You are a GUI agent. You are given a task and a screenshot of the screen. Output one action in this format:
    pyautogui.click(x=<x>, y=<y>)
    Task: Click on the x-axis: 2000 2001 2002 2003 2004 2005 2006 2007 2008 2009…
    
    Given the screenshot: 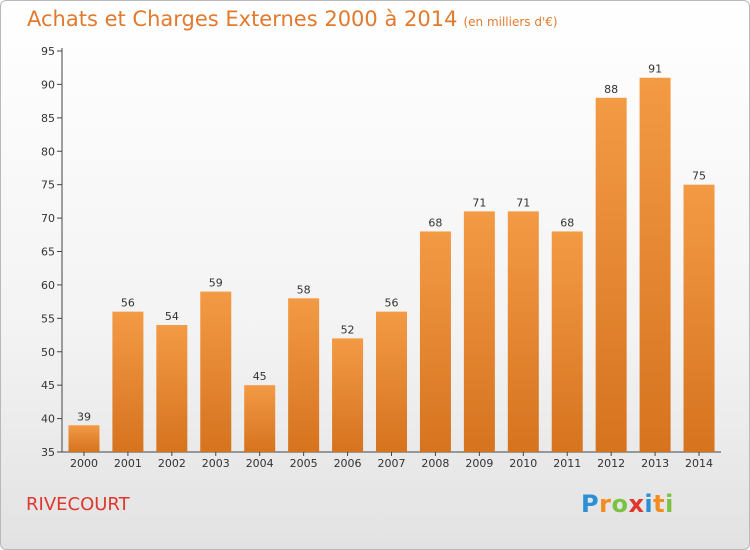 What is the action you would take?
    pyautogui.click(x=391, y=460)
    